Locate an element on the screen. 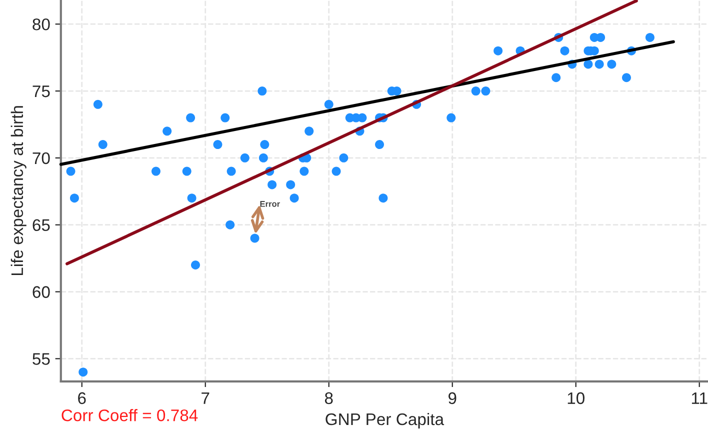 The image size is (708, 431). x-tick-label: 8 is located at coordinates (328, 398).